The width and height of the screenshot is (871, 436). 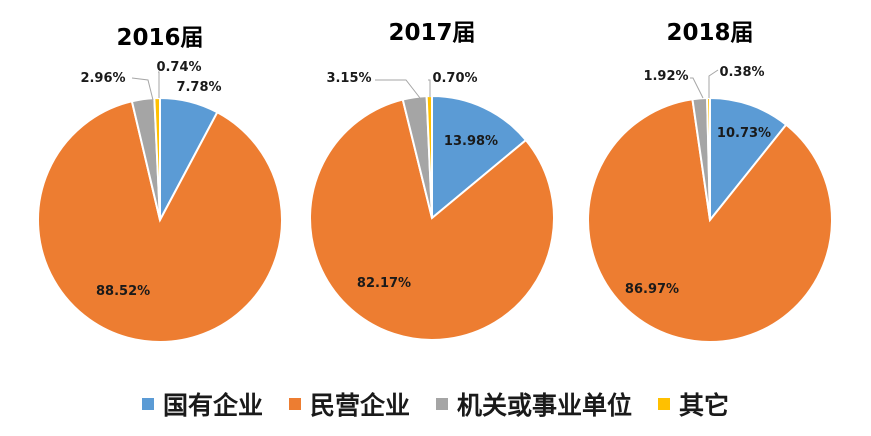 I want to click on chart-title: 2018届, so click(x=709, y=33).